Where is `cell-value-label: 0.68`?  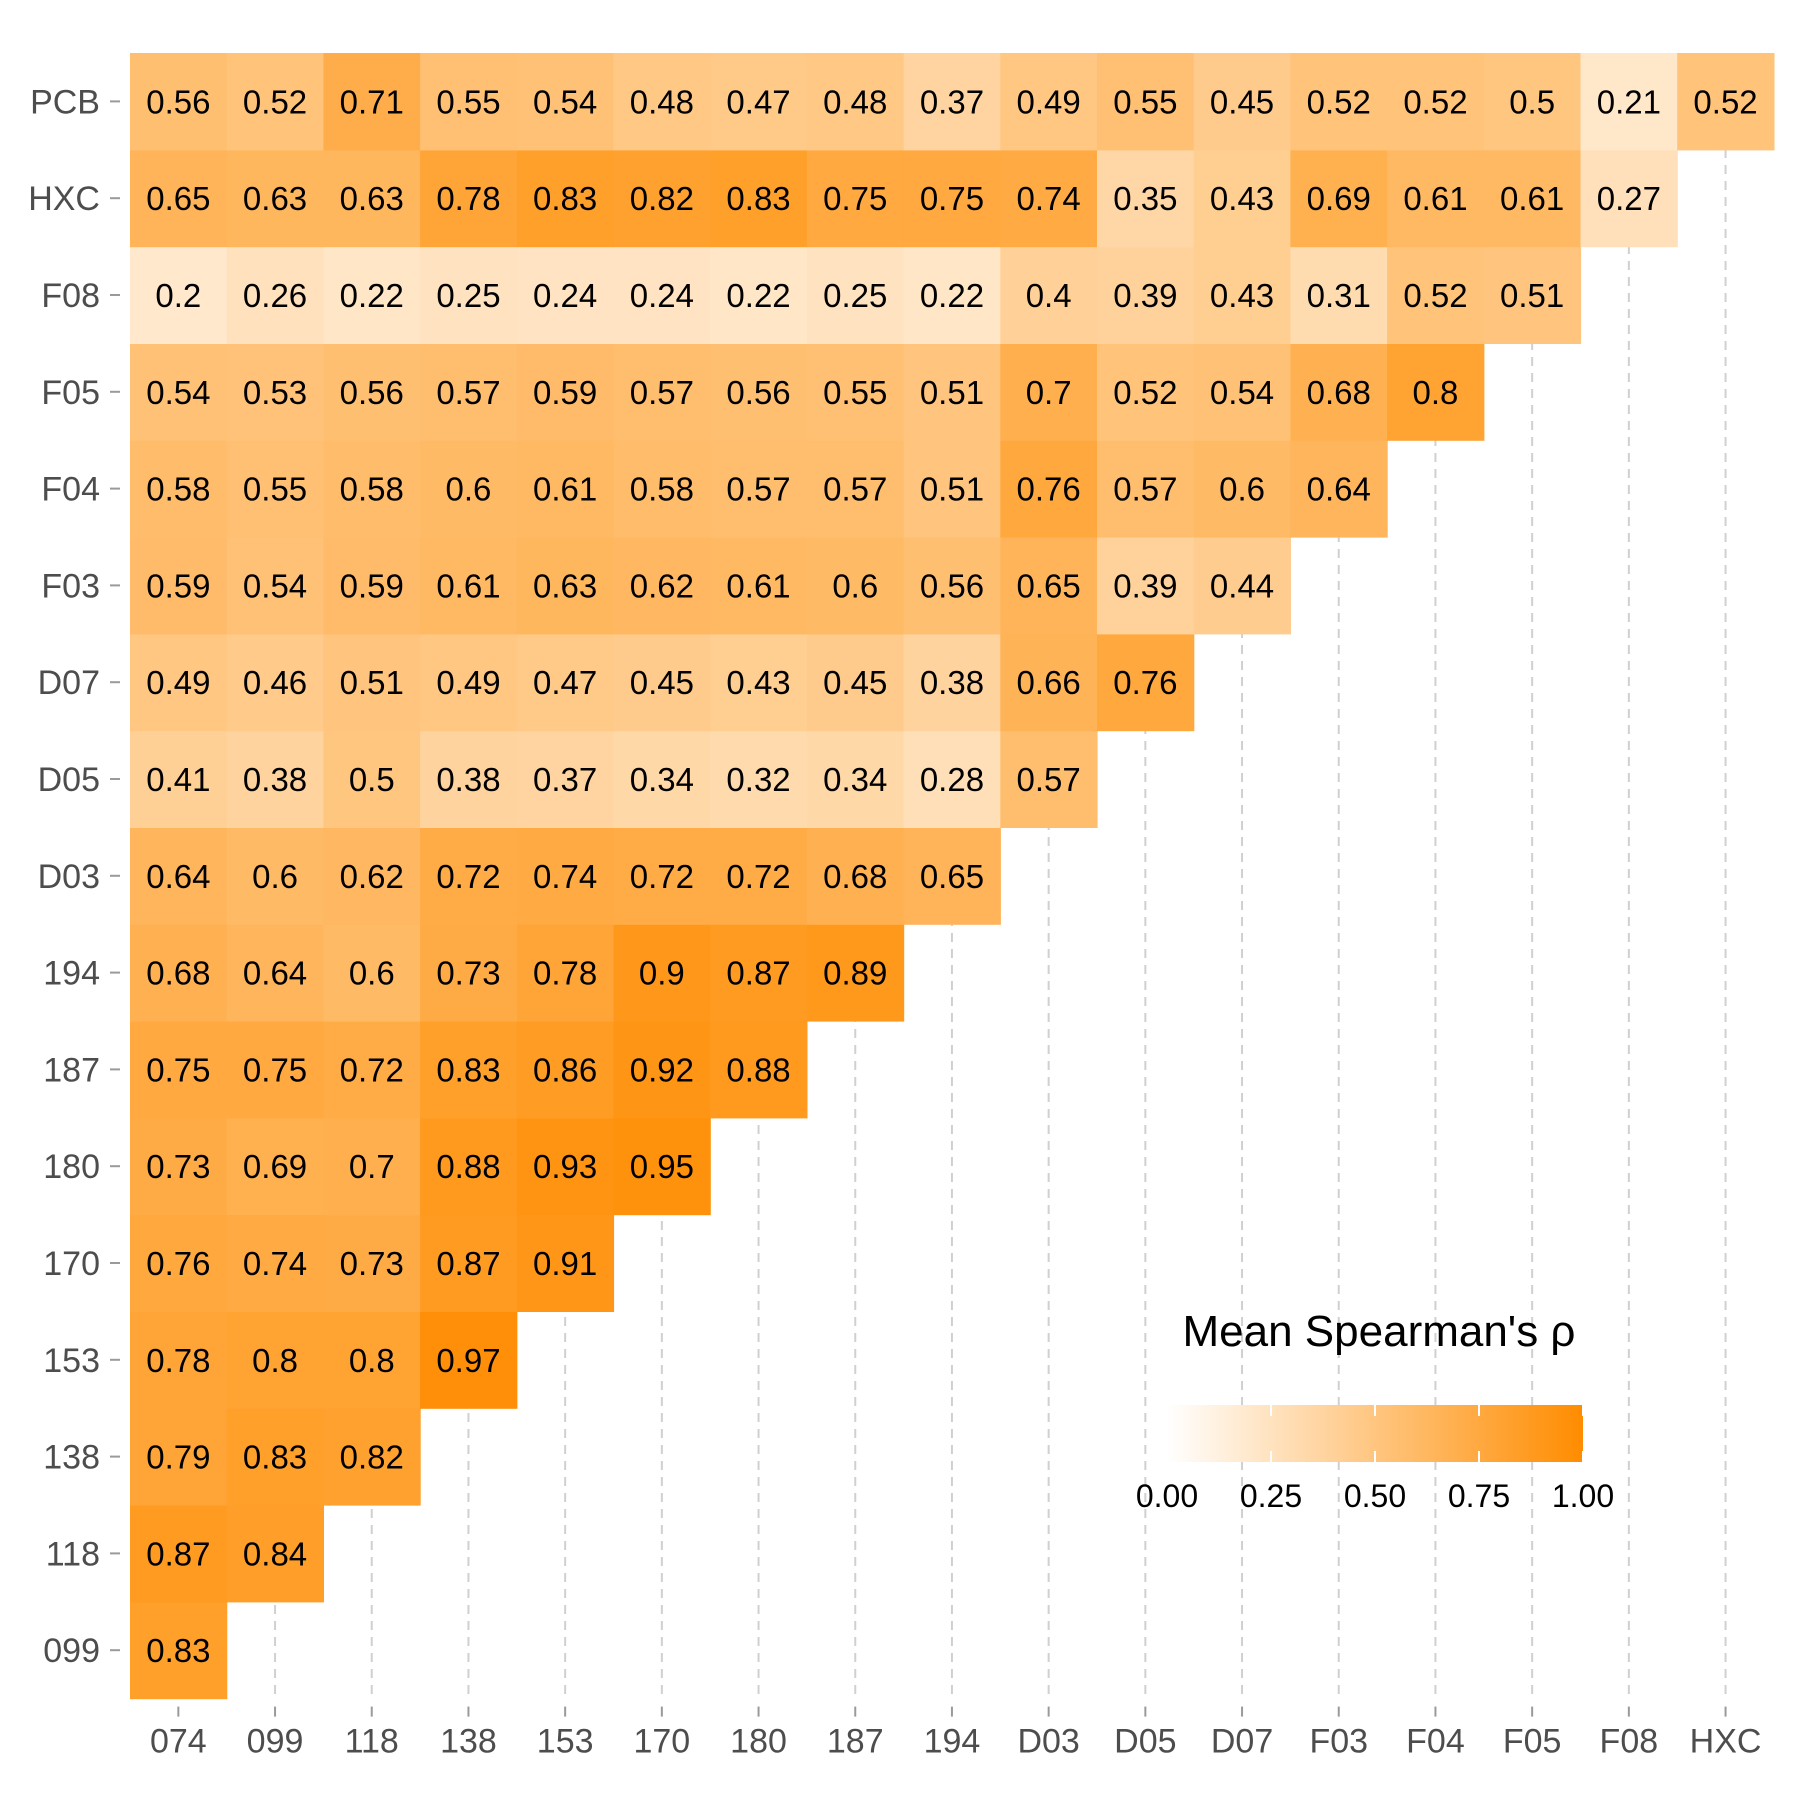 cell-value-label: 0.68 is located at coordinates (855, 876).